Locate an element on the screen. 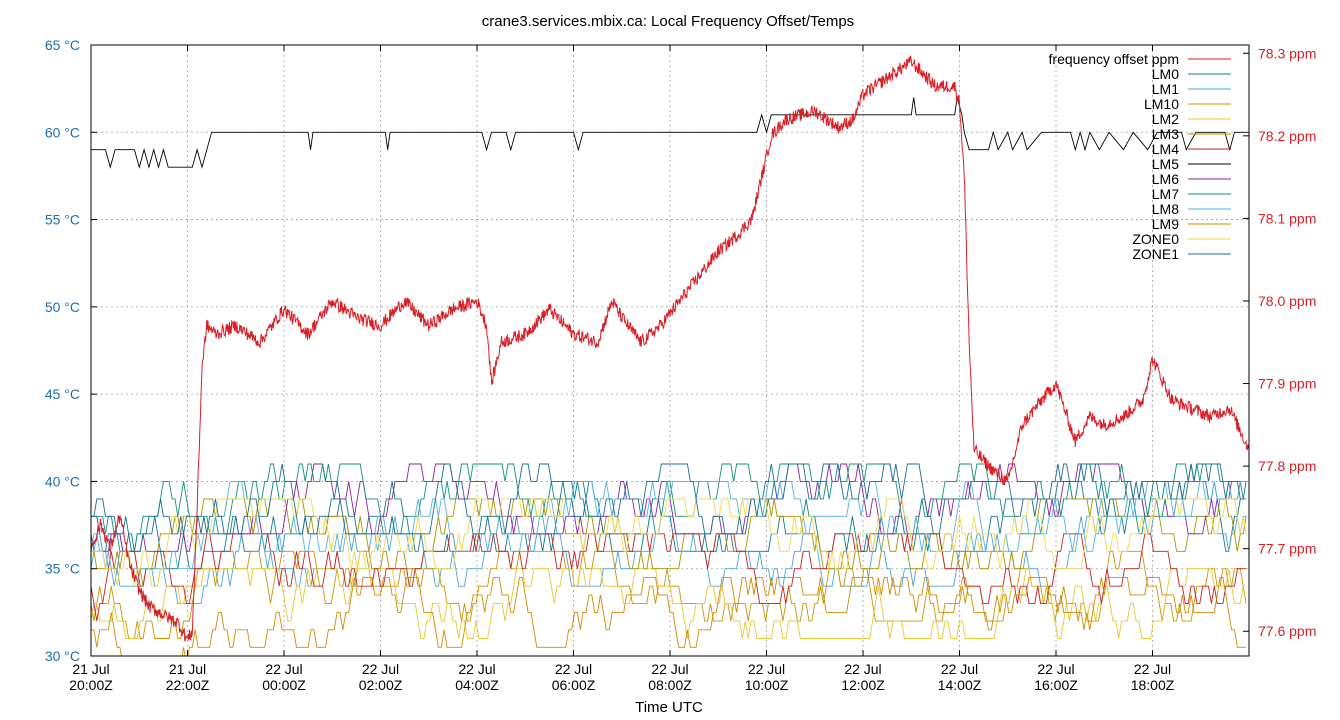  x-tick-label: 22 Jul 02:00Z is located at coordinates (381, 677).